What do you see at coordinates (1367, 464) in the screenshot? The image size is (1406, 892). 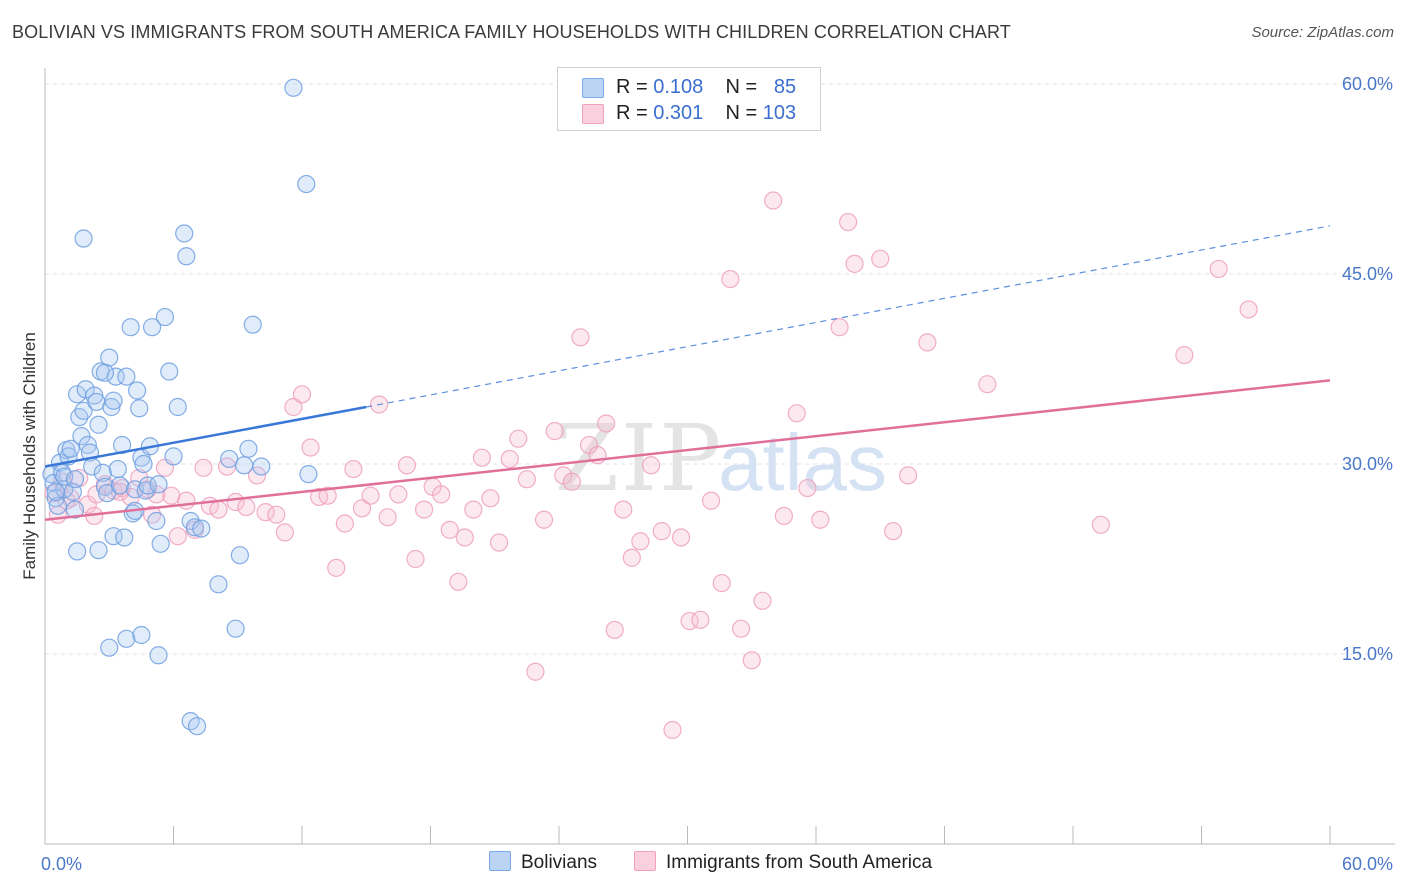 I see `y-tick-label-1: 30.0%` at bounding box center [1367, 464].